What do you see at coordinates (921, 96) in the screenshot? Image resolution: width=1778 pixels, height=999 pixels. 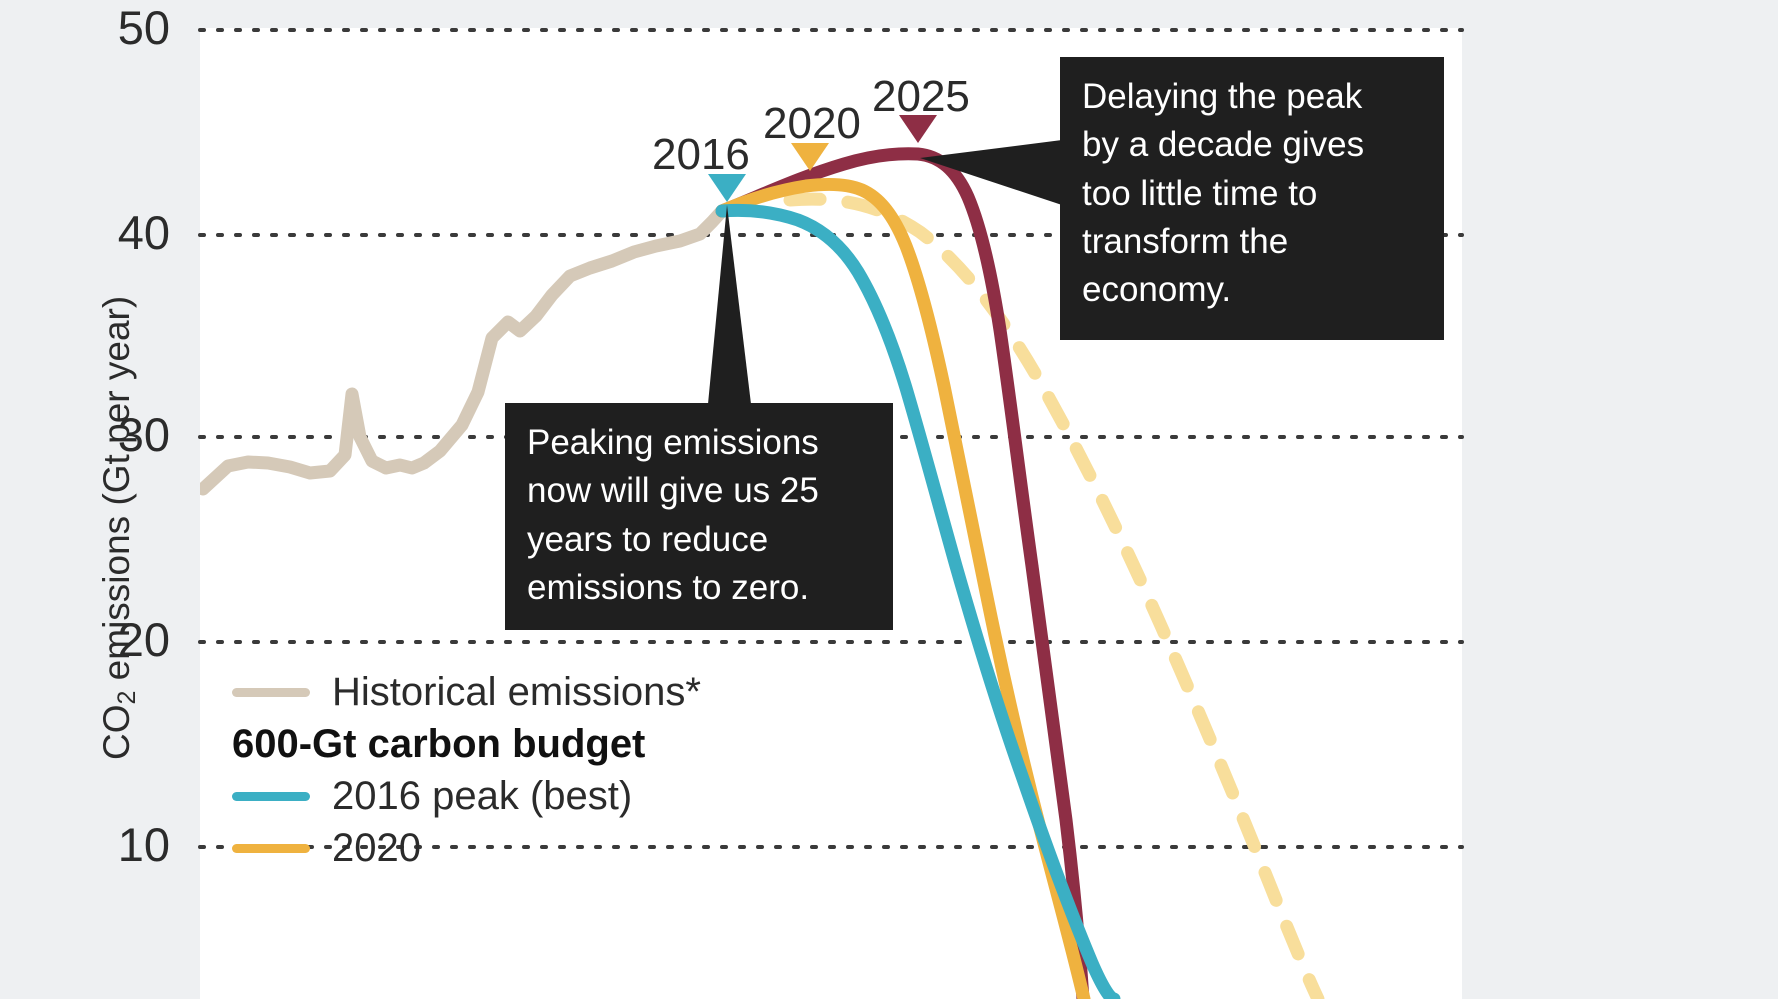 I see `peak-label-2025: 2025` at bounding box center [921, 96].